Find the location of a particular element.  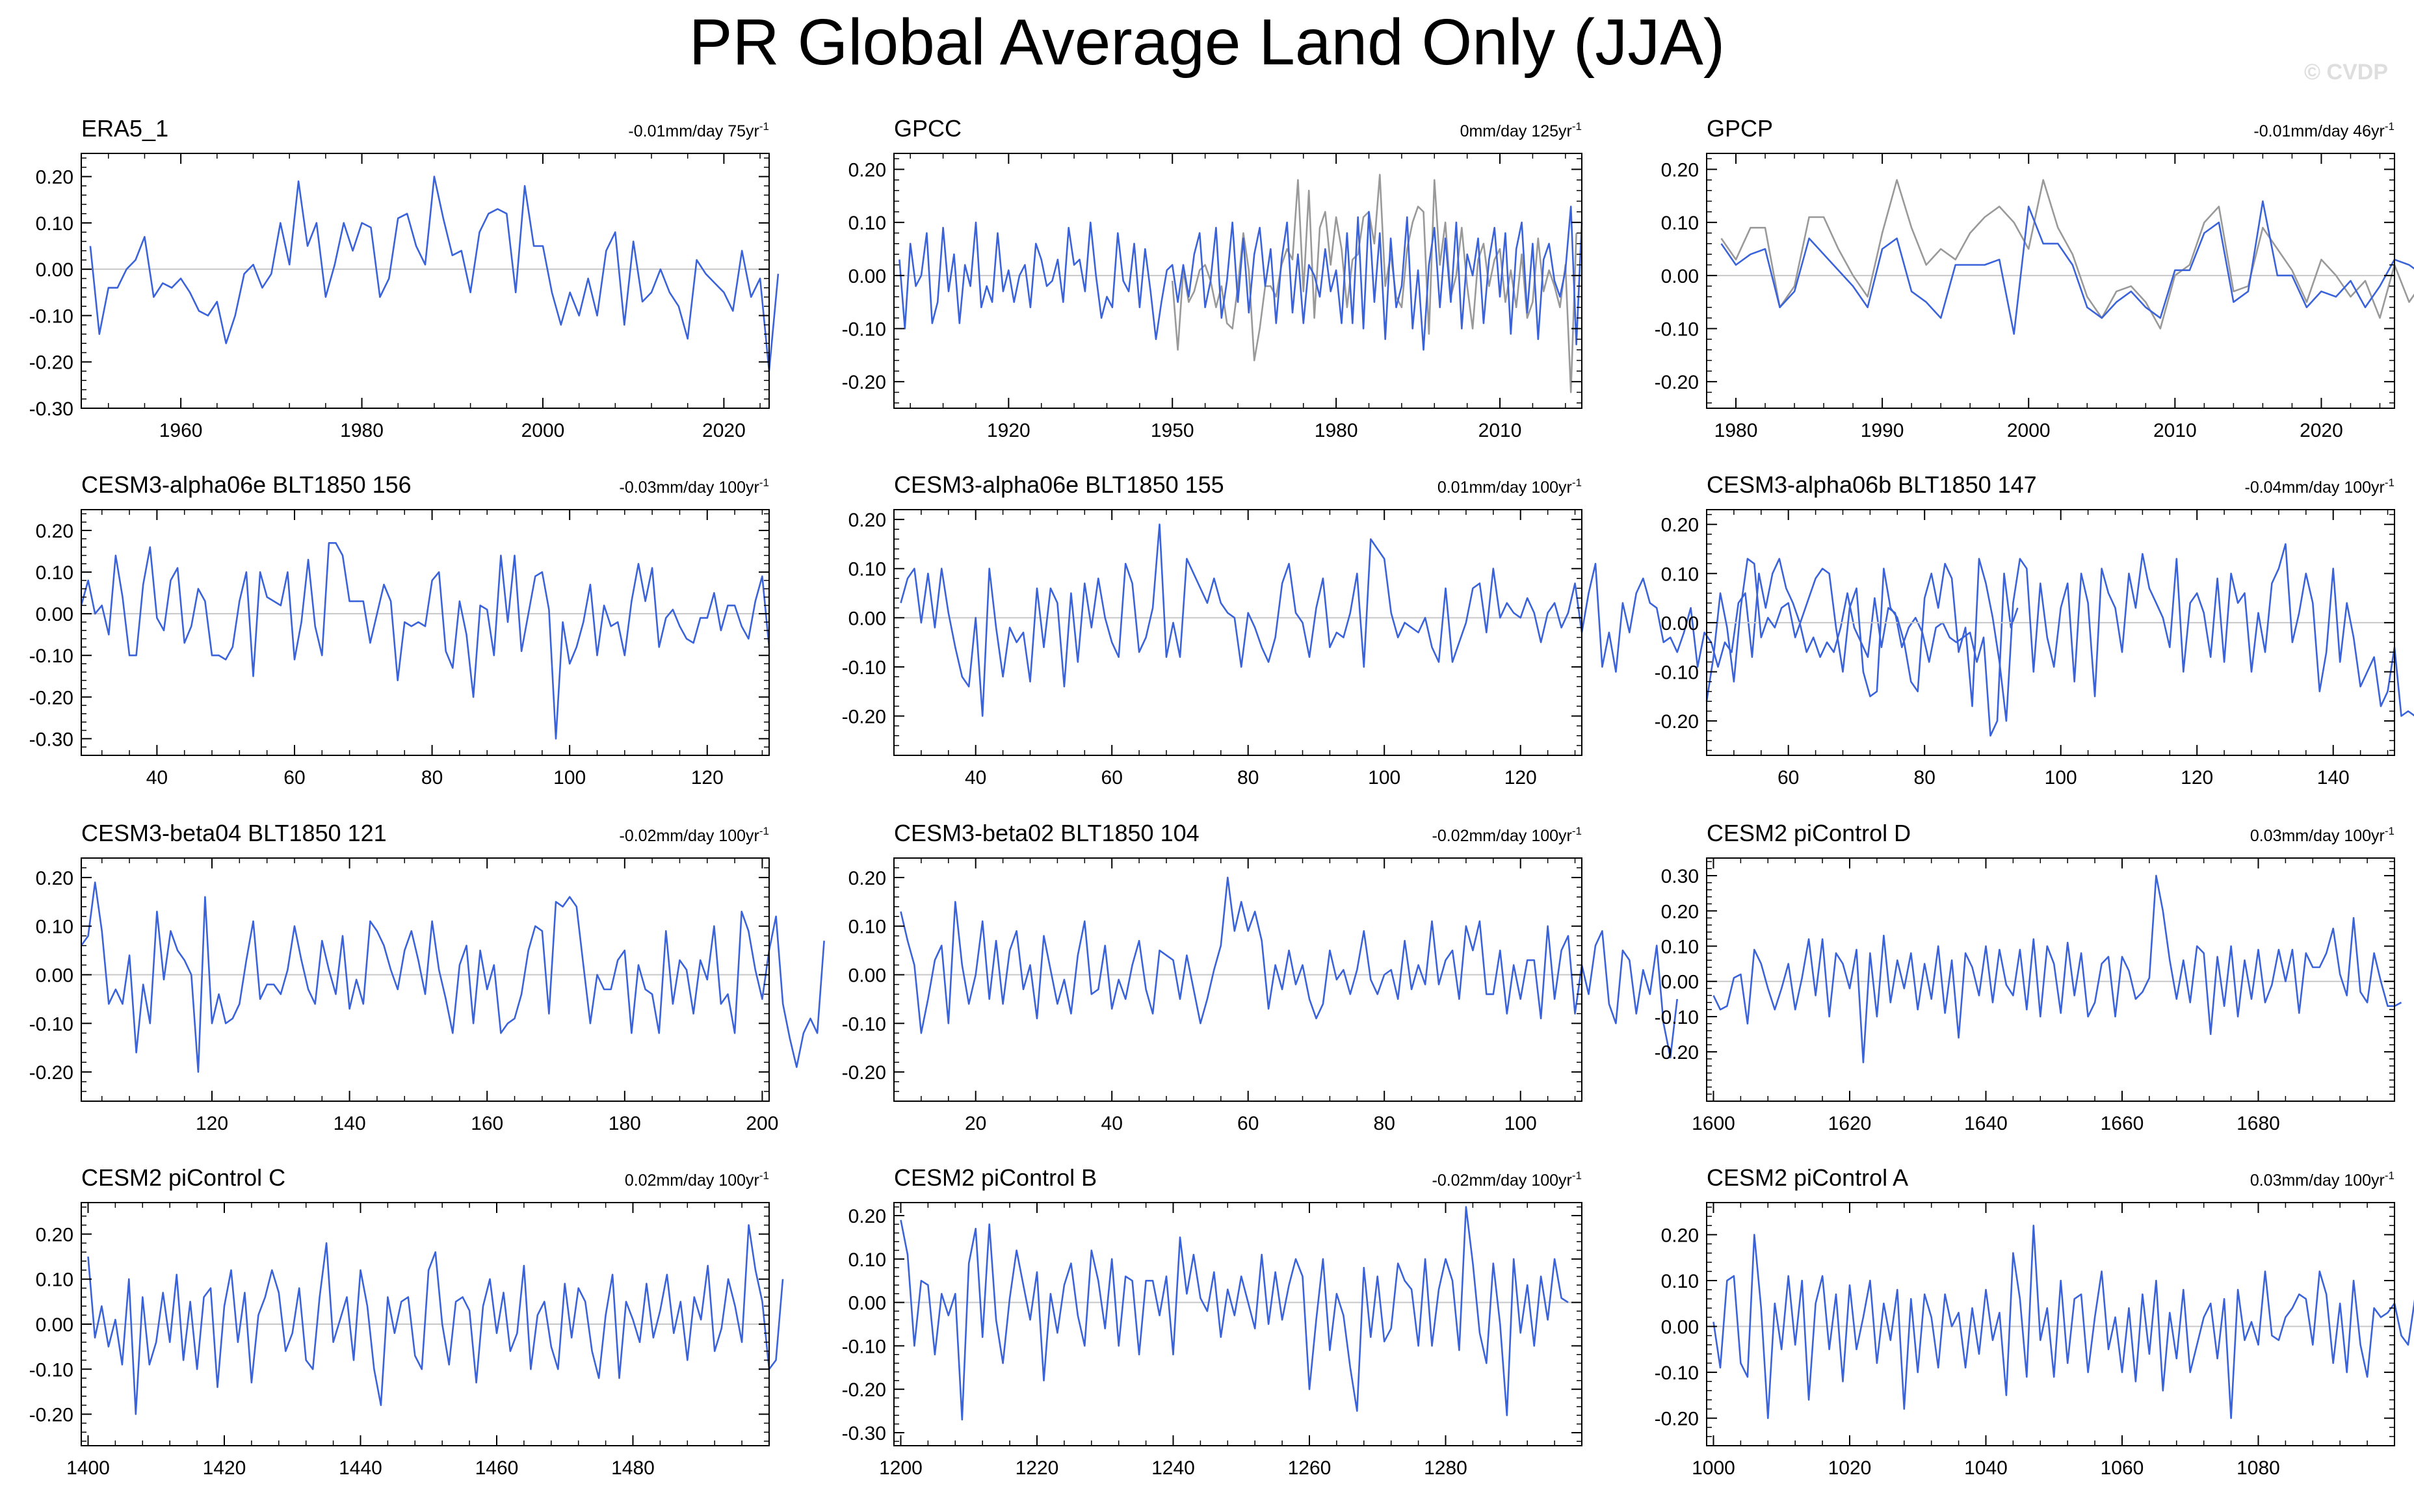

x-tick-label: 2000 is located at coordinates (543, 430).